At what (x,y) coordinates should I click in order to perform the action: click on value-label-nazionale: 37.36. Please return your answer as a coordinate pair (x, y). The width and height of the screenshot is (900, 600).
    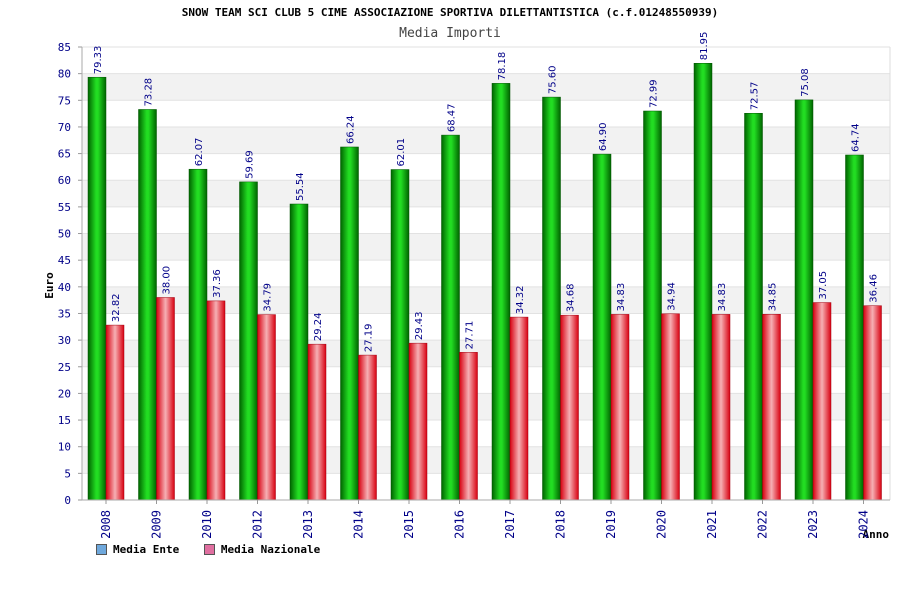
    Looking at the image, I should click on (217, 283).